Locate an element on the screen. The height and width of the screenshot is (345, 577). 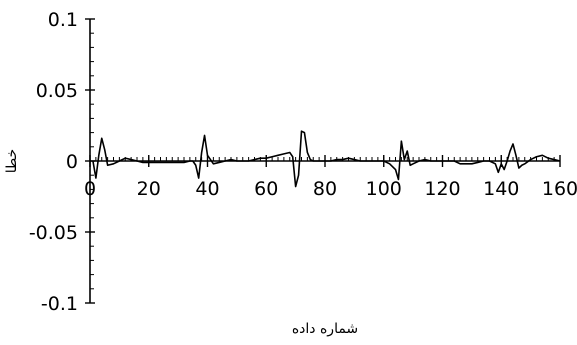
y-tick-label: -0.1 is located at coordinates (59, 304).